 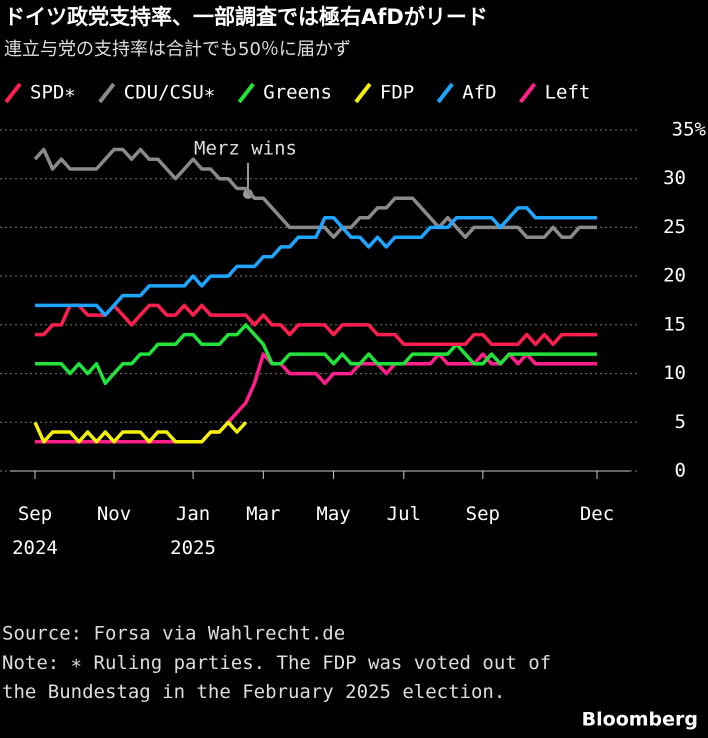 What do you see at coordinates (173, 634) in the screenshot?
I see `source: Source: Forsa via Wahlrecht.de` at bounding box center [173, 634].